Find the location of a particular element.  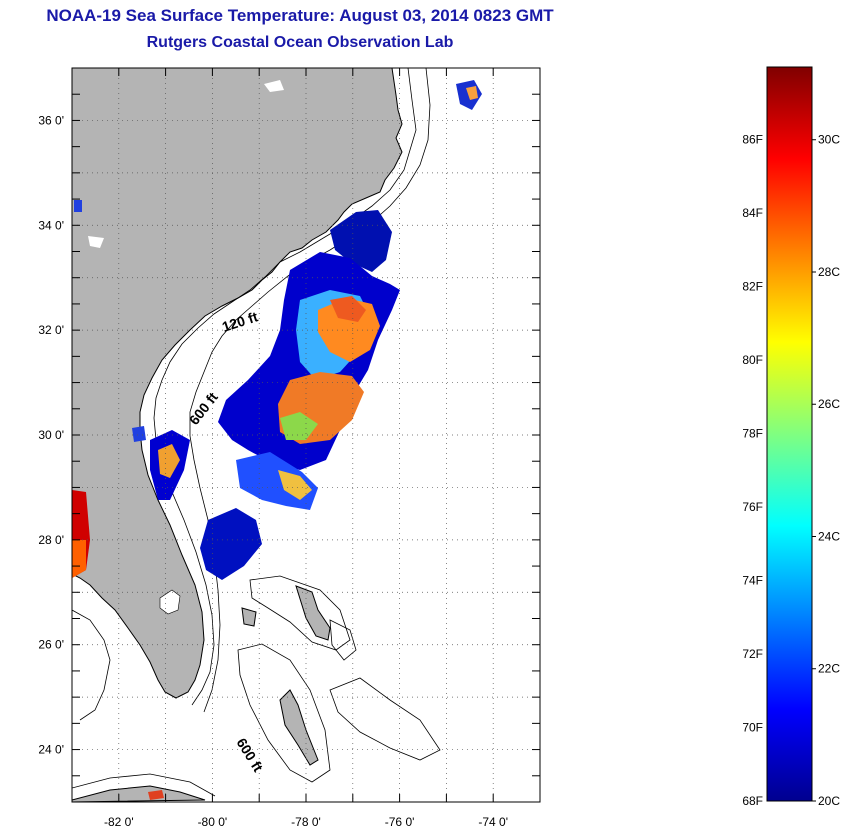

colorbar-f-label: 86F is located at coordinates (752, 140).